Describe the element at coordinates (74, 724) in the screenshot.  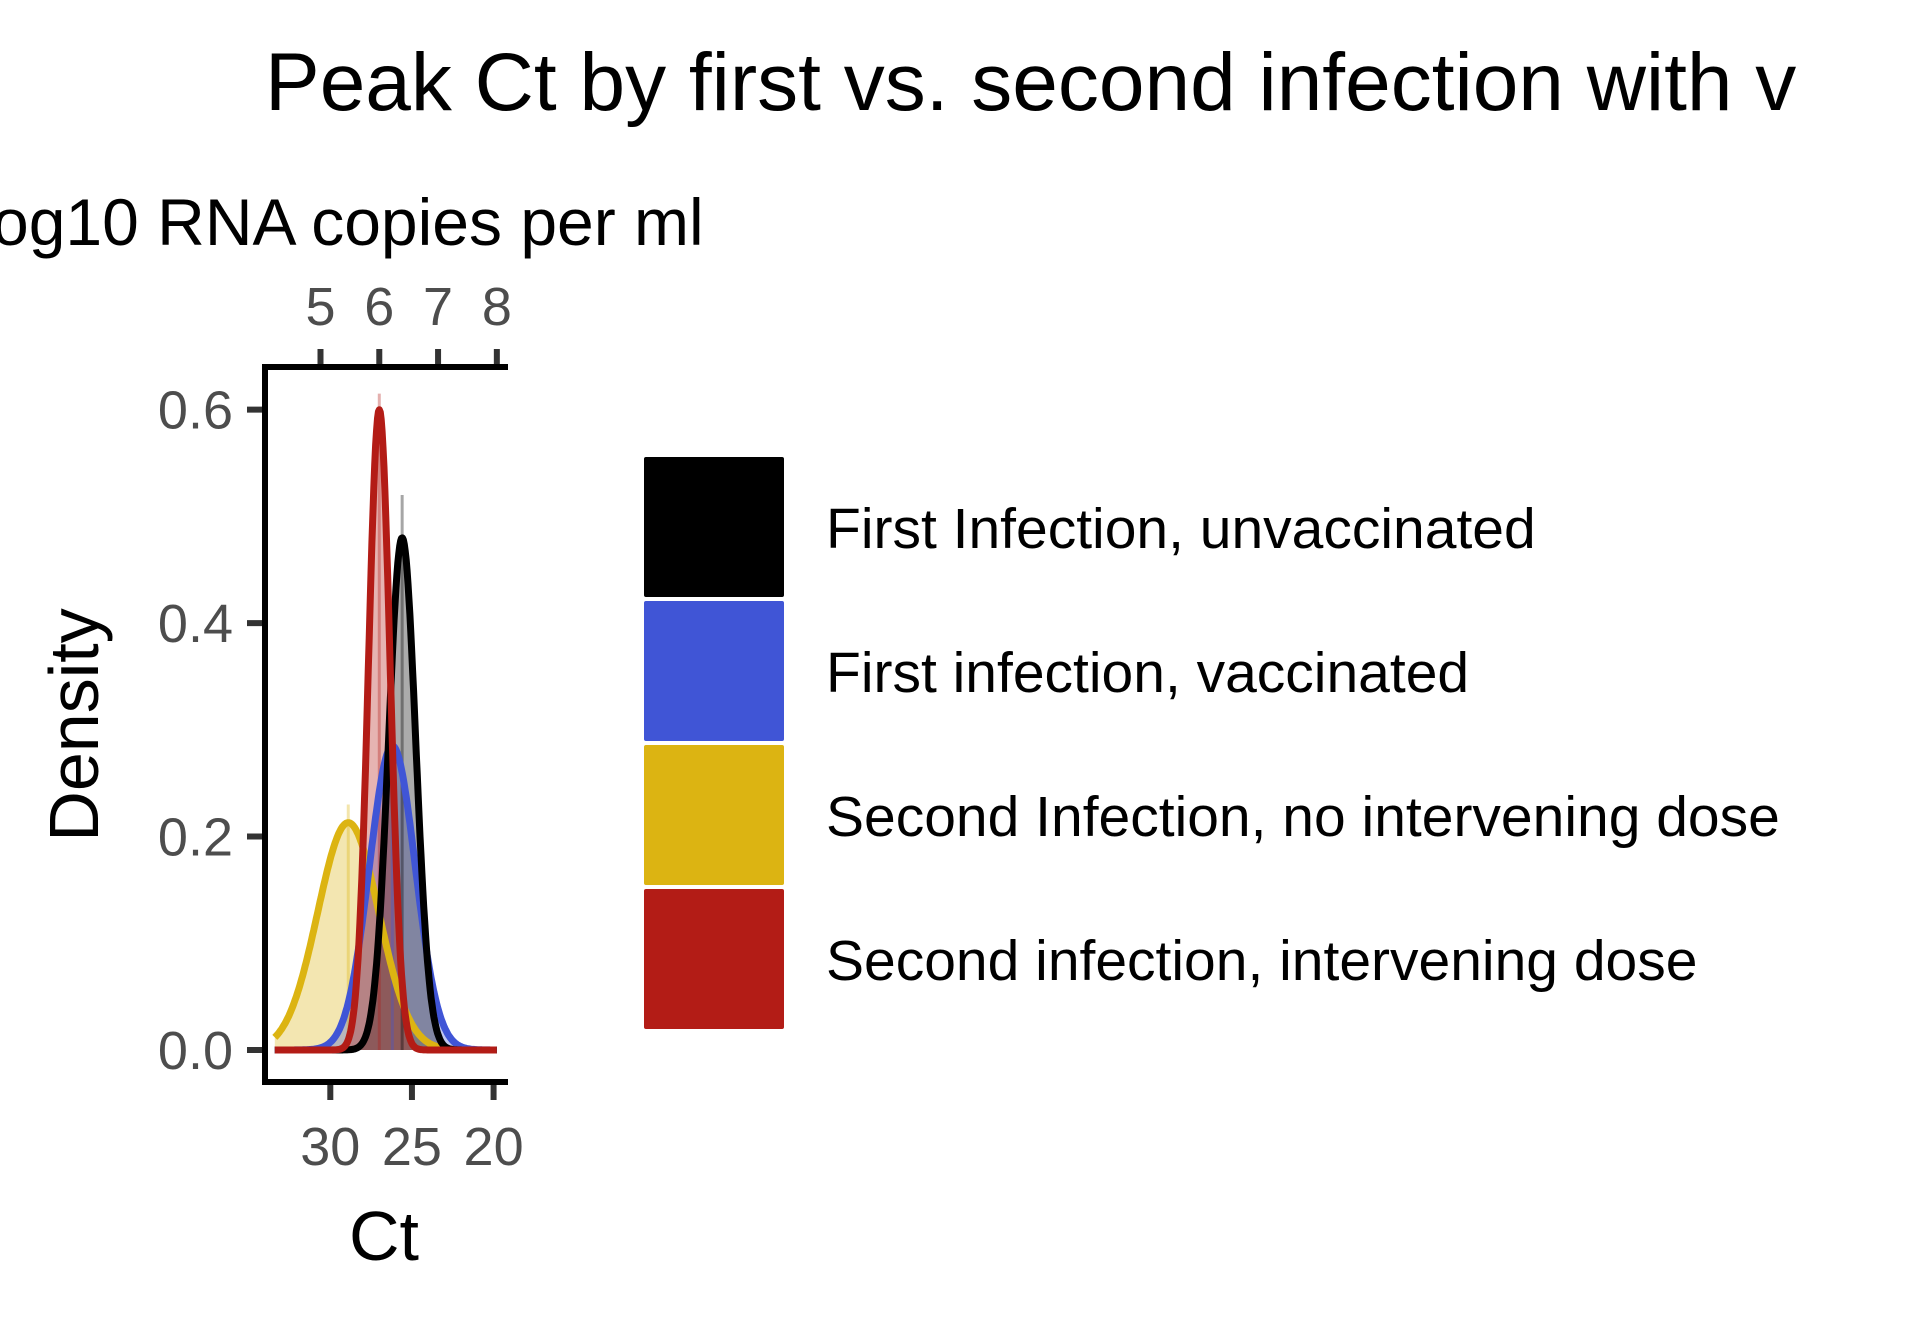
I see `y-axis-title: Density` at that location.